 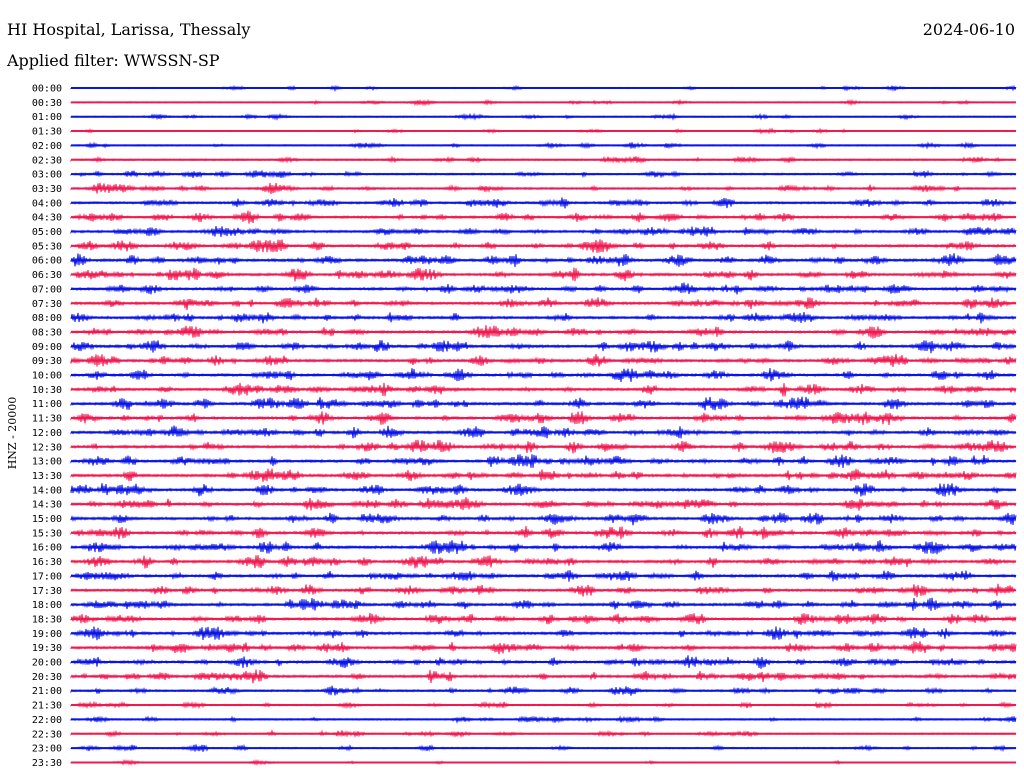 I want to click on row-label: 19:30, so click(x=47, y=648).